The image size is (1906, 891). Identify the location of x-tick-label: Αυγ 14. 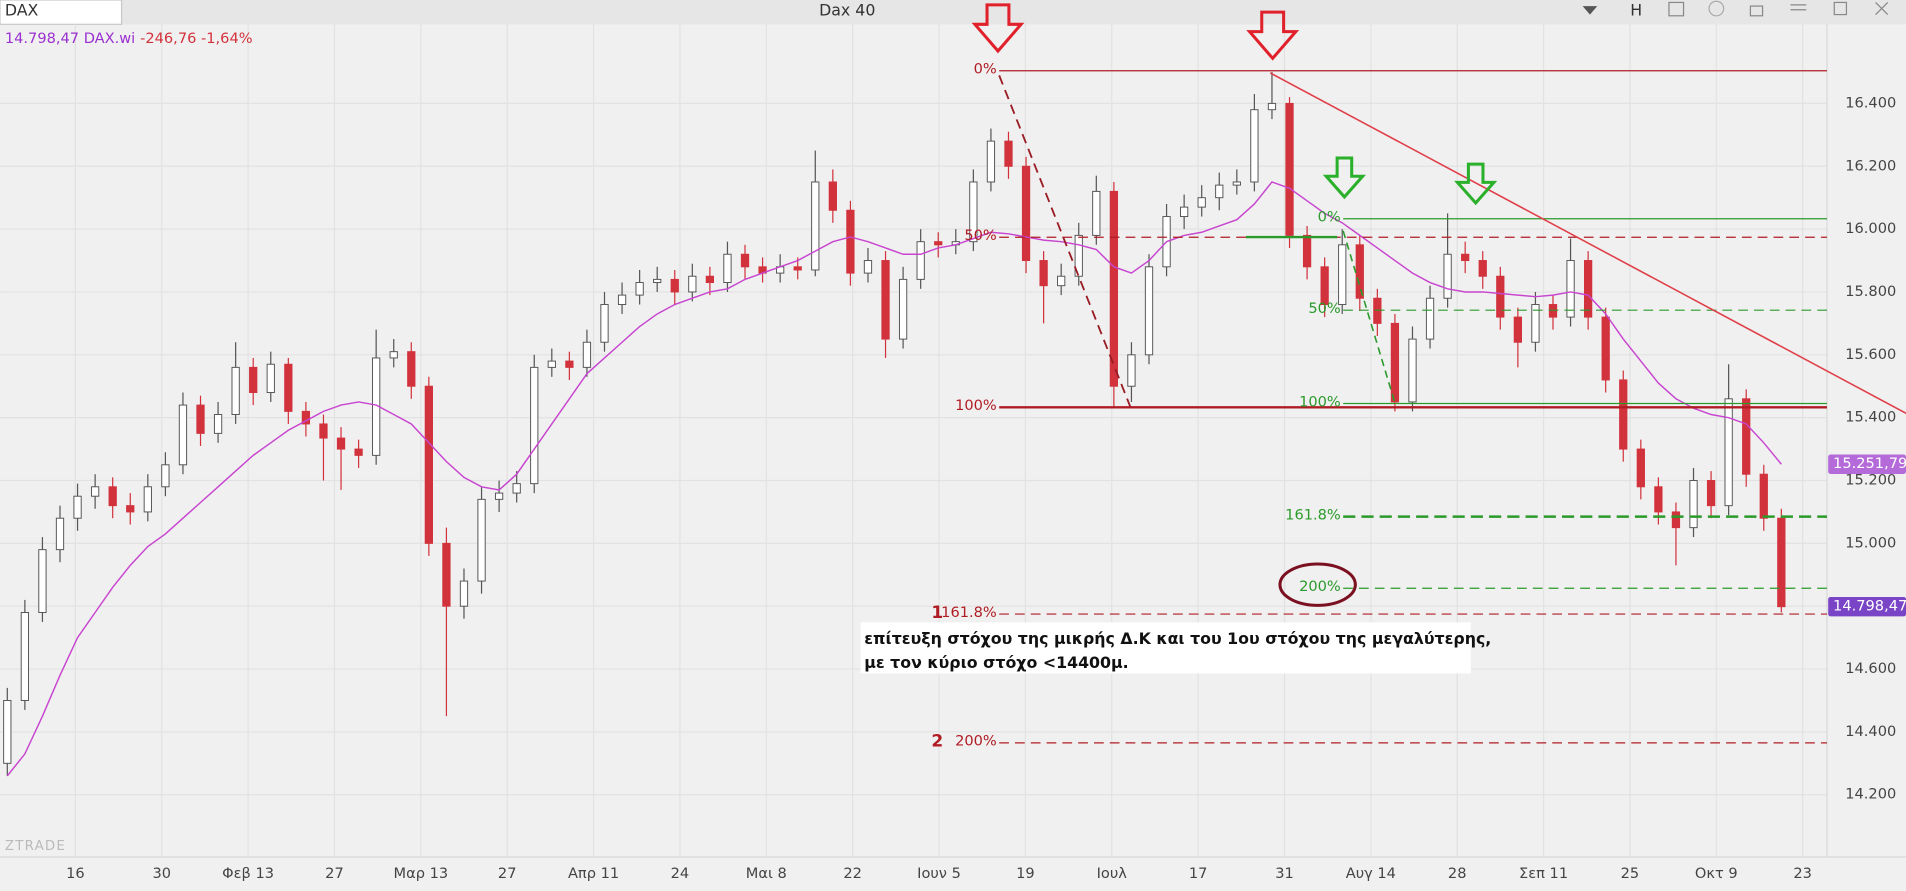
(1371, 873).